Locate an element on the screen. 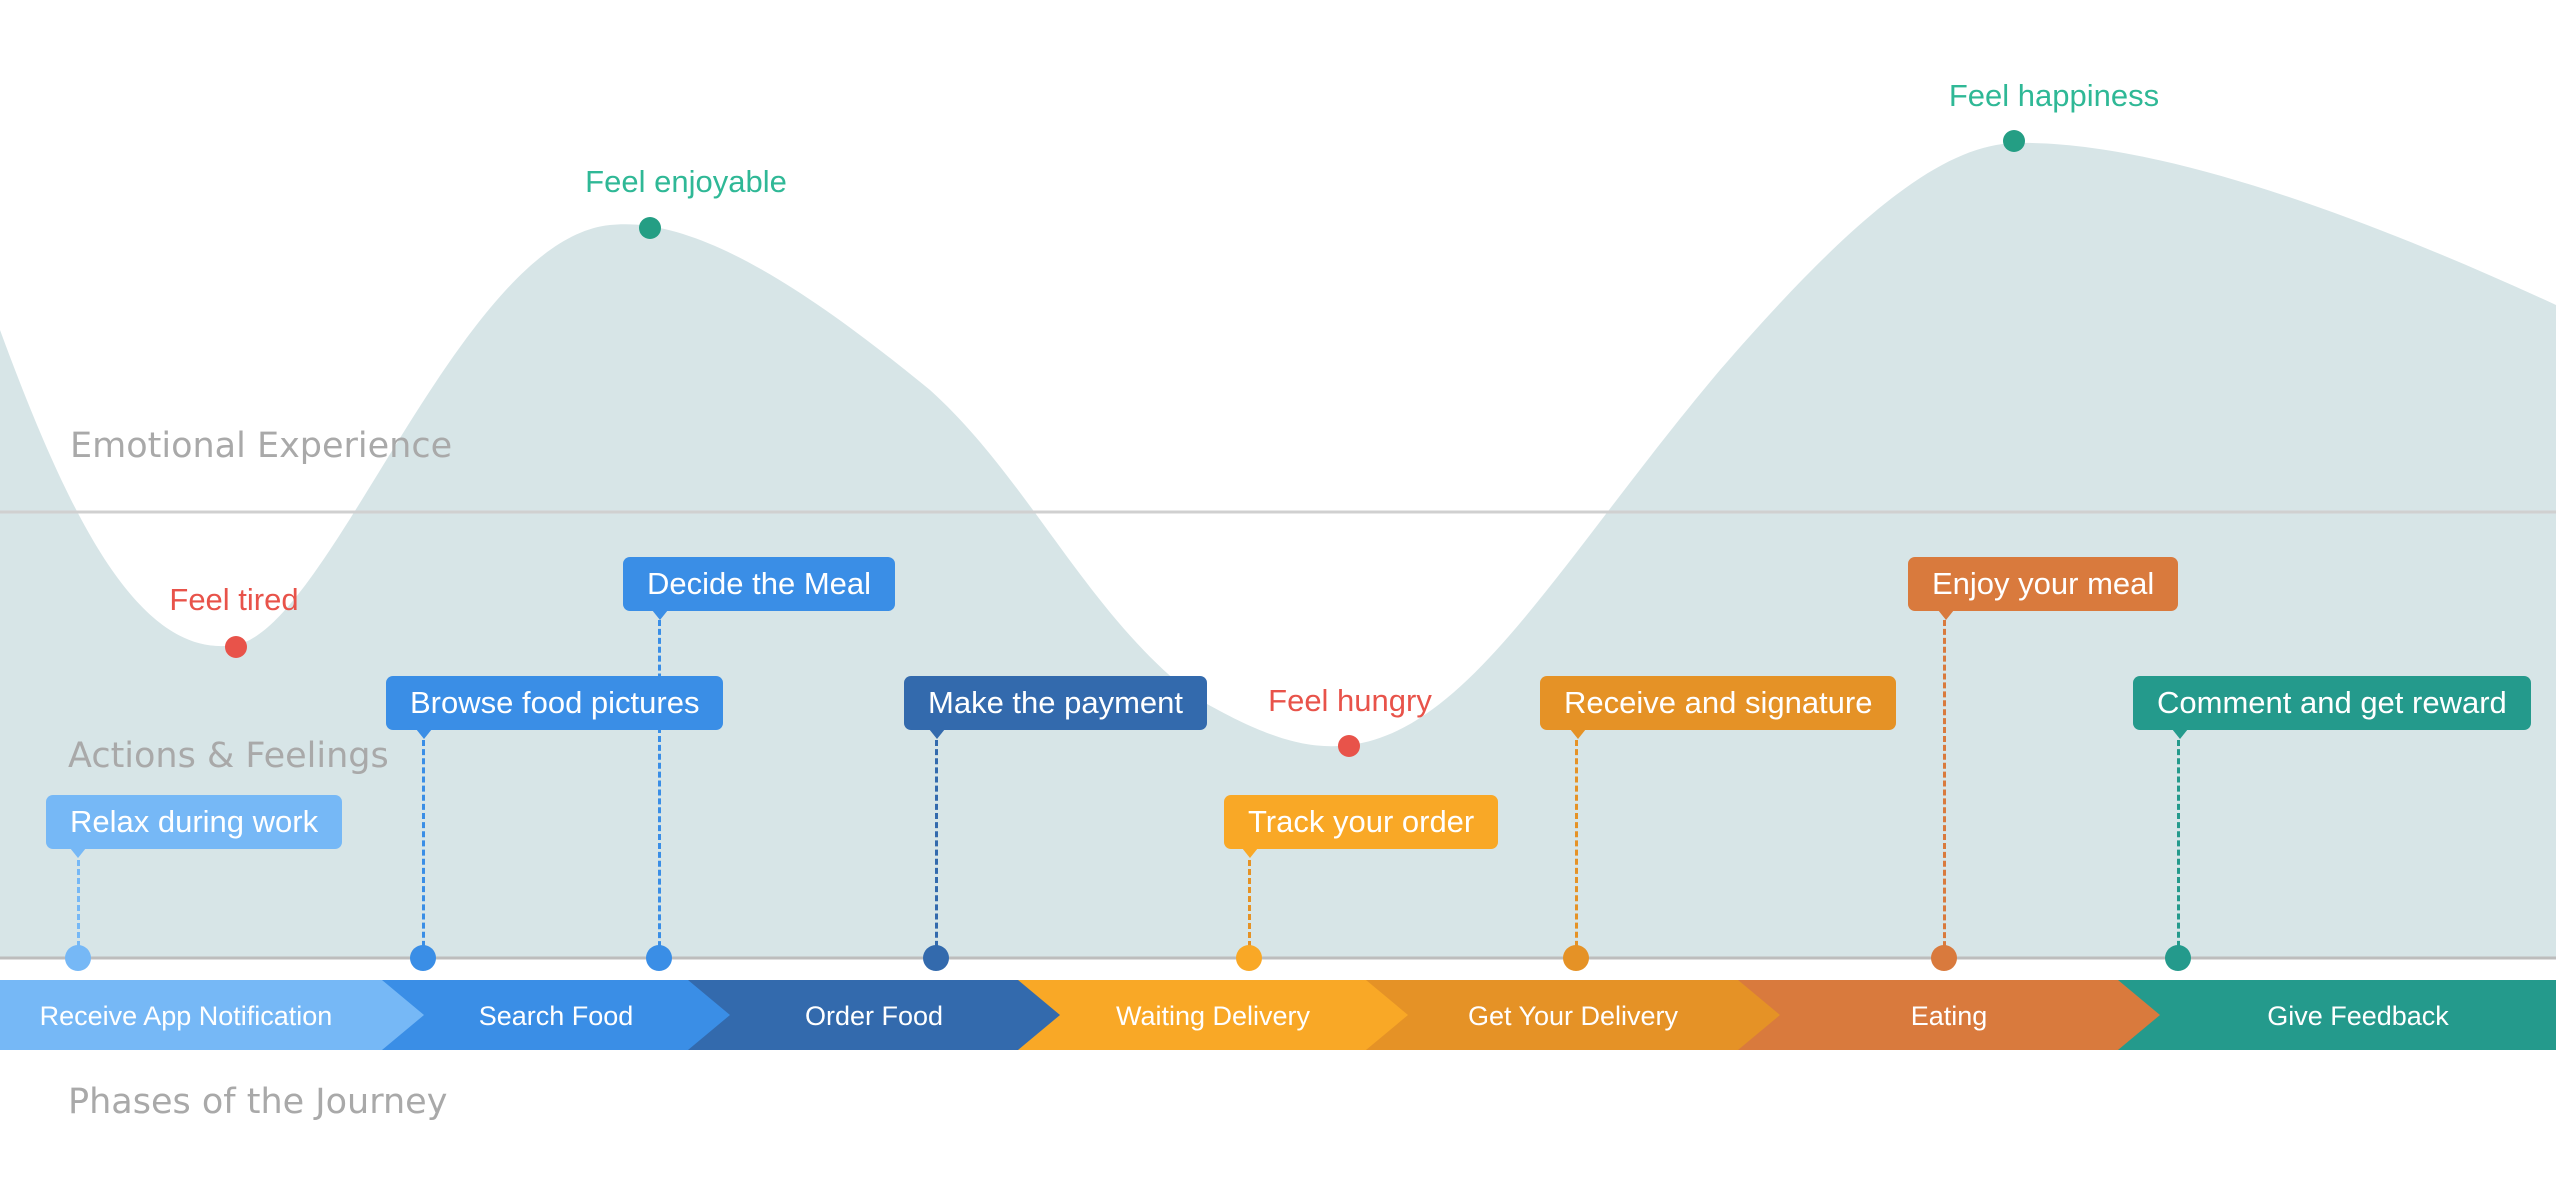 The width and height of the screenshot is (2556, 1184). phase-eating is located at coordinates (1949, 1015).